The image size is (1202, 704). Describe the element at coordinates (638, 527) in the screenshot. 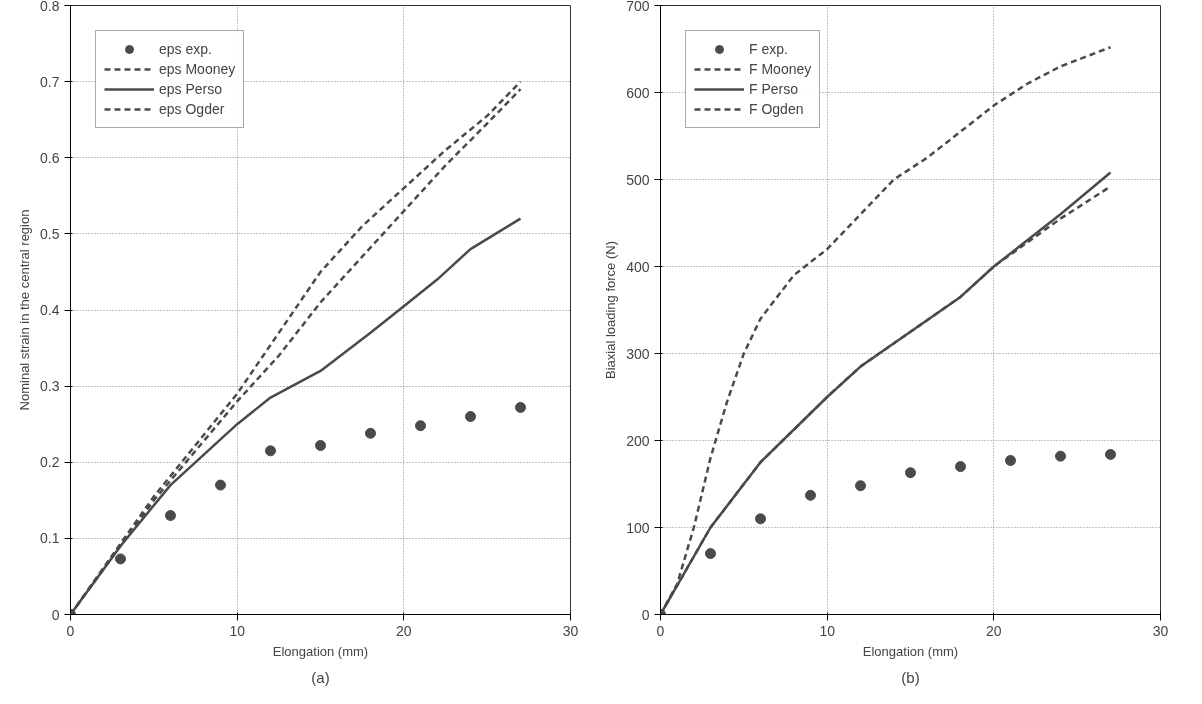

I see `y-tick-label: 100` at that location.